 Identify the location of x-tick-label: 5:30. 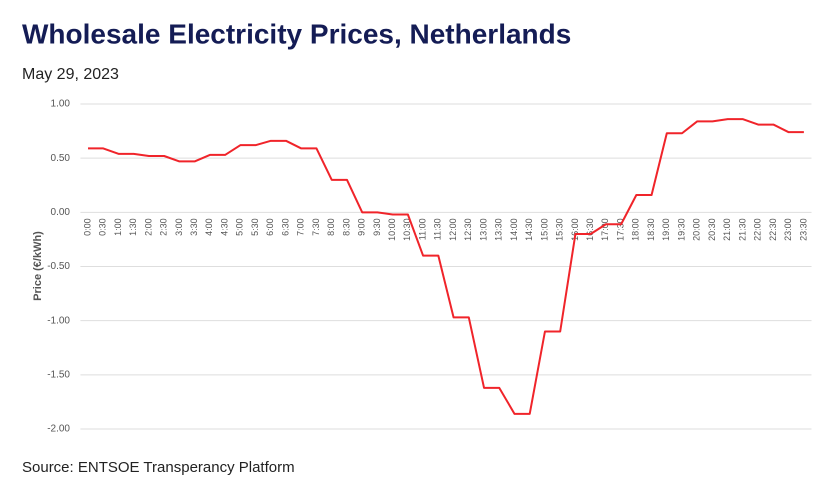
(255, 227).